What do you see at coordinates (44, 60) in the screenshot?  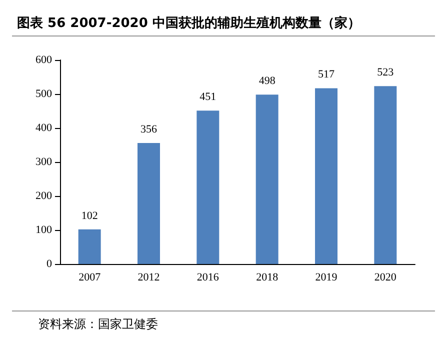 I see `y-tick-label: 600` at bounding box center [44, 60].